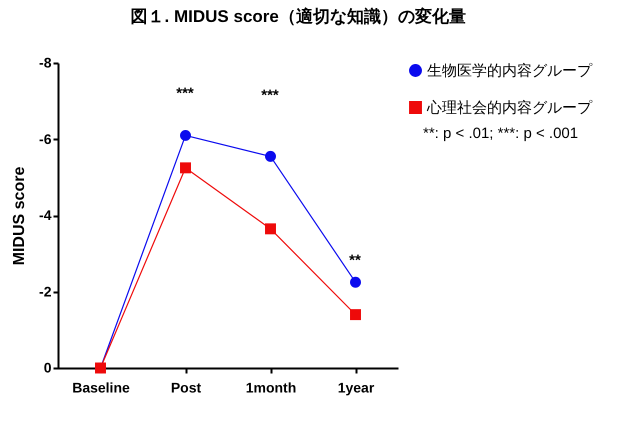 The image size is (640, 427). What do you see at coordinates (356, 388) in the screenshot?
I see `x-tick-label: 1year` at bounding box center [356, 388].